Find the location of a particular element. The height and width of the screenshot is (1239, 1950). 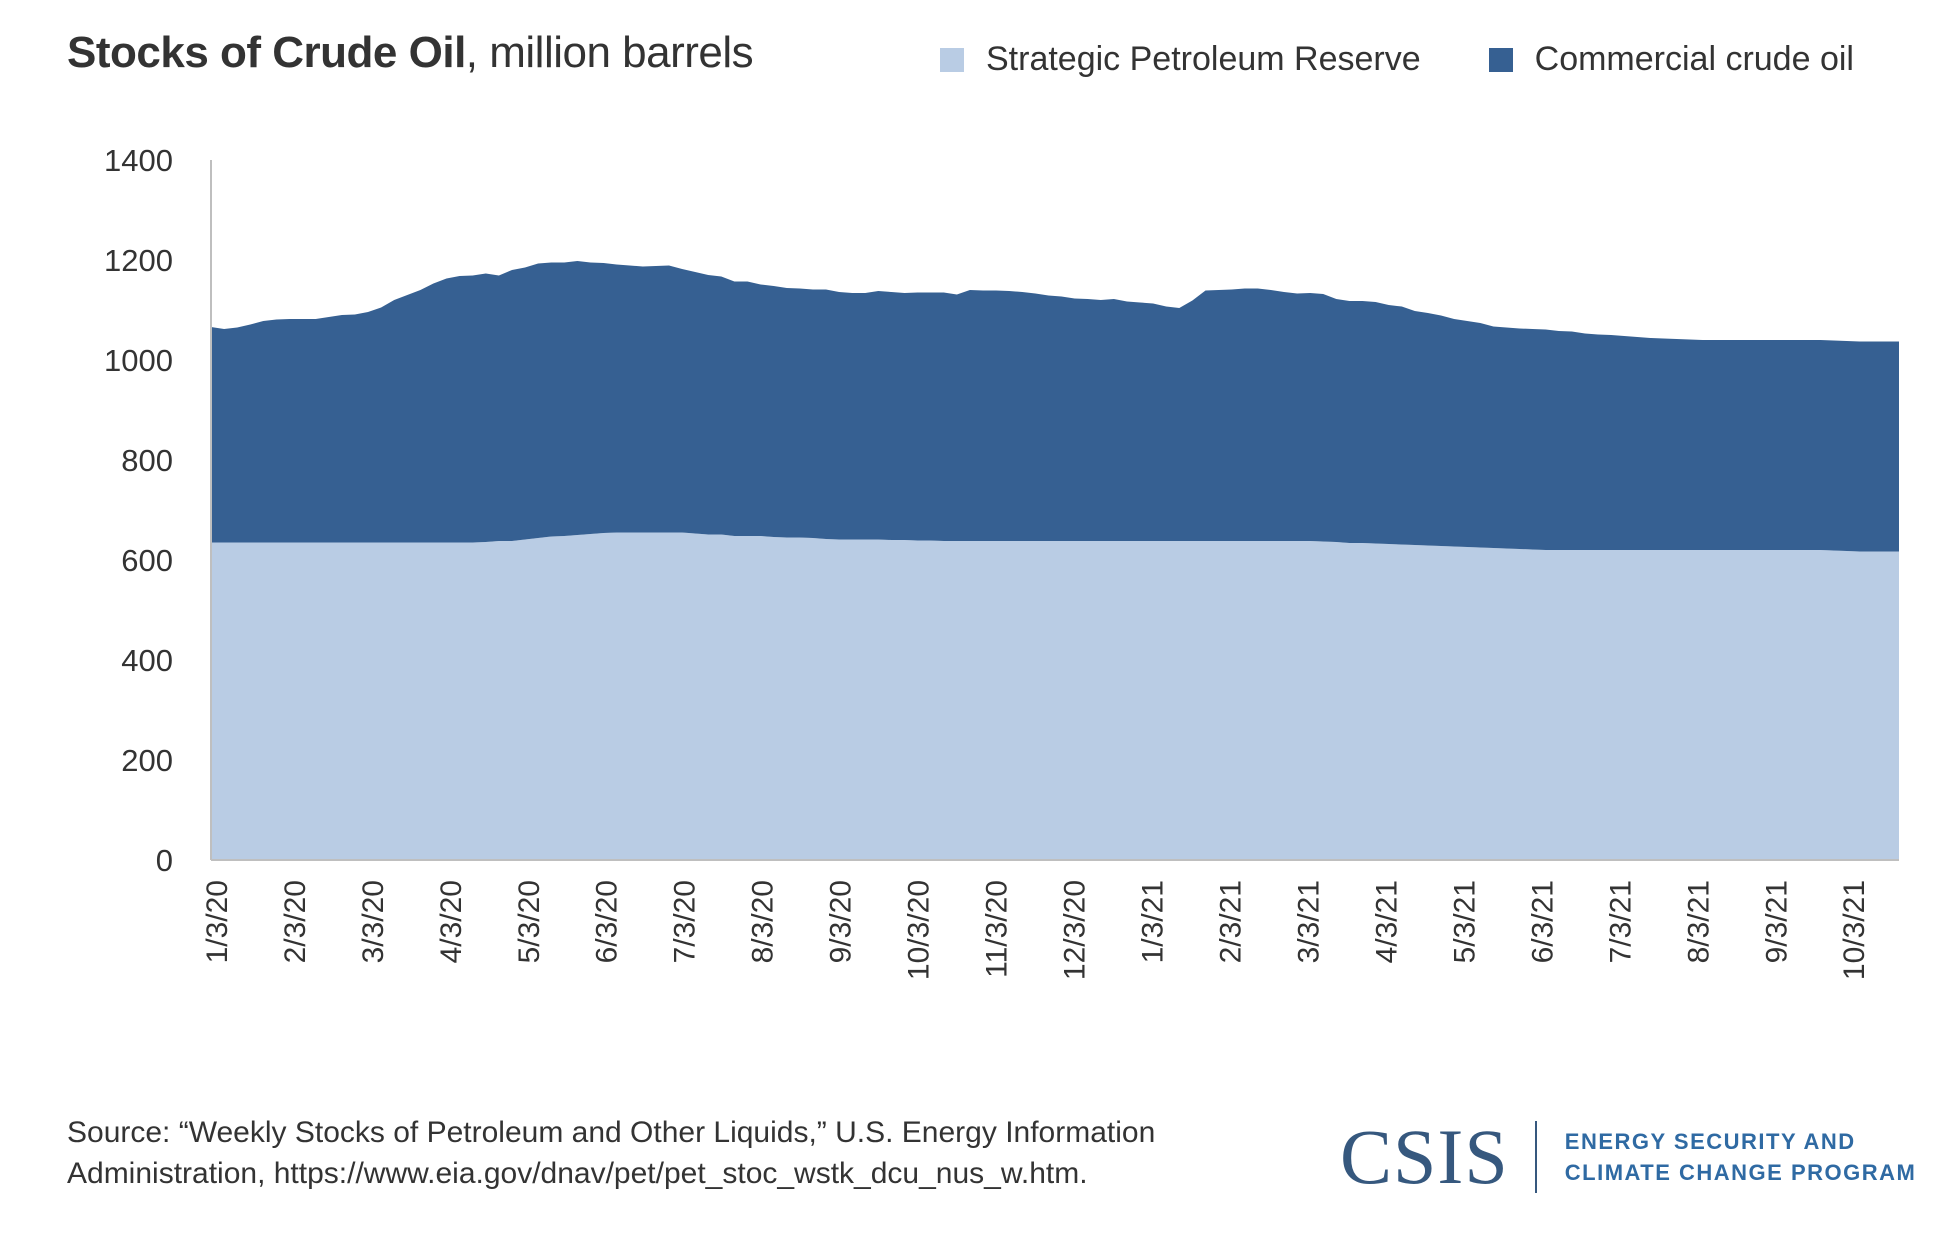

y-tick-label: 1200 is located at coordinates (138, 260).